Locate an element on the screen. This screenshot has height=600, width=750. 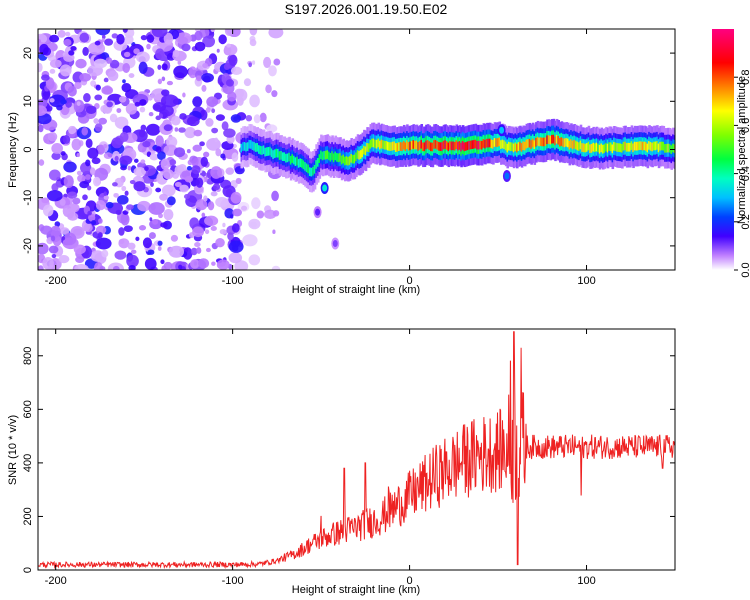
spectrogram-y-tick-label: 0 is located at coordinates (28, 149).